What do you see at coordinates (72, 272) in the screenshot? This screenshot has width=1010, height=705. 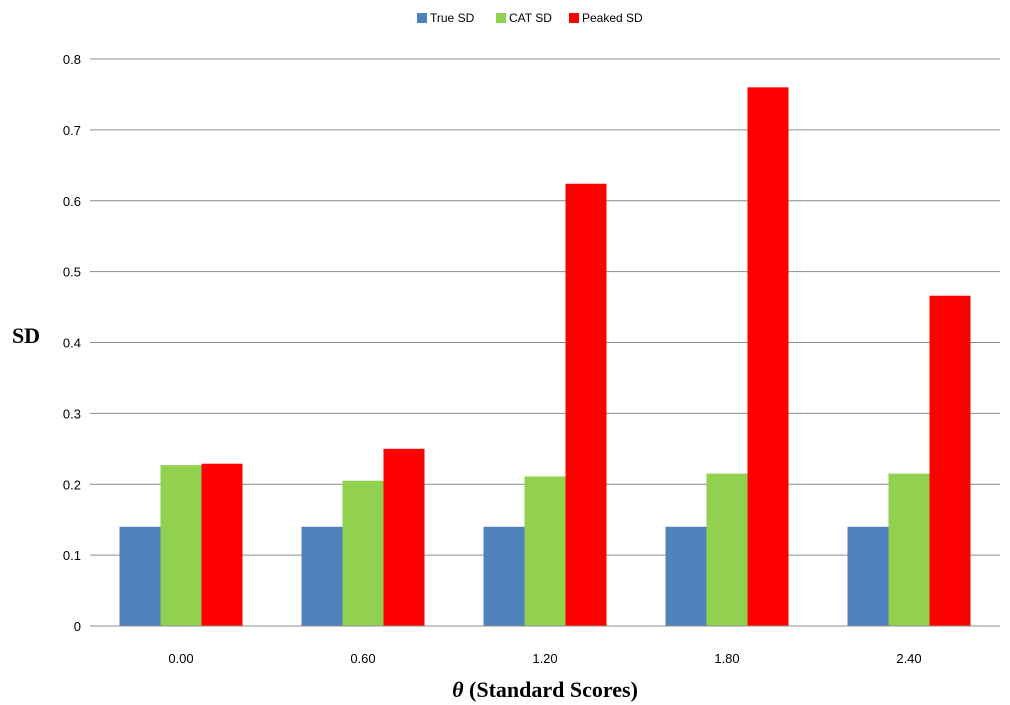 I see `y-tick-label: 0.5` at bounding box center [72, 272].